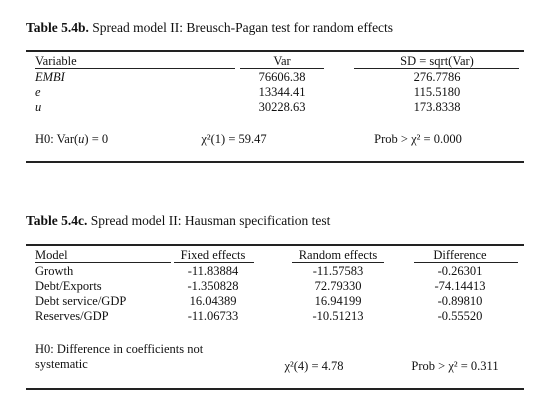 The image size is (550, 414). What do you see at coordinates (57, 27) in the screenshot?
I see `table-b-number: Table 5.4b.` at bounding box center [57, 27].